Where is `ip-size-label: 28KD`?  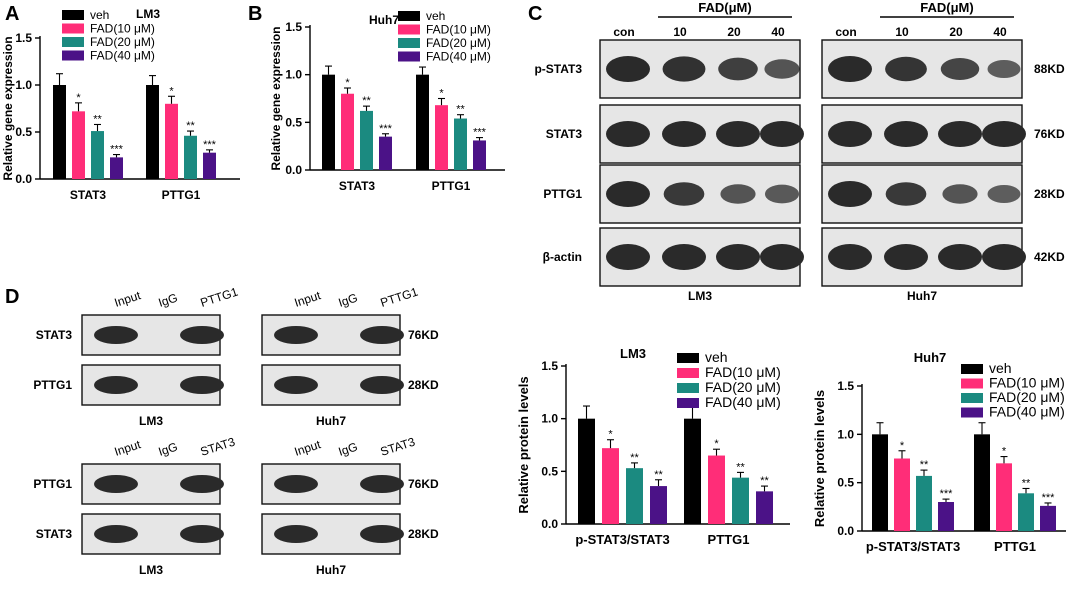
ip-size-label: 28KD is located at coordinates (423, 534).